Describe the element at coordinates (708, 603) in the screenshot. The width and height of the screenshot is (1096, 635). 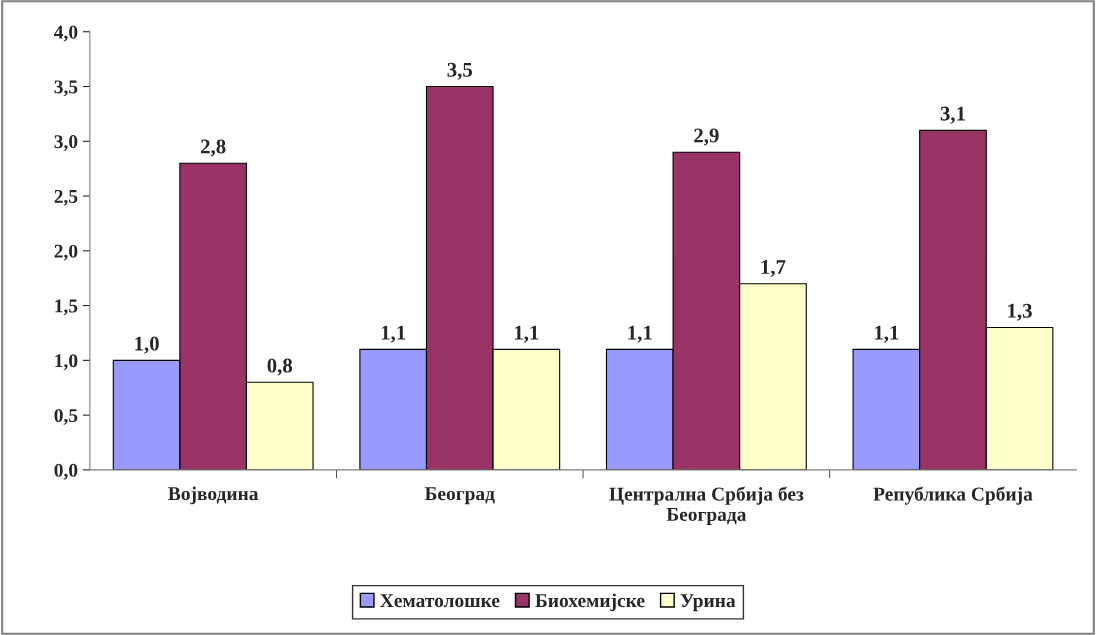
I see `legend-label: Урина` at that location.